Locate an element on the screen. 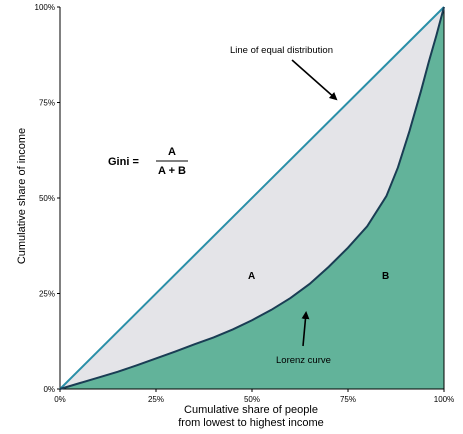  gini-formula: Gini = A A + B is located at coordinates (148, 161).